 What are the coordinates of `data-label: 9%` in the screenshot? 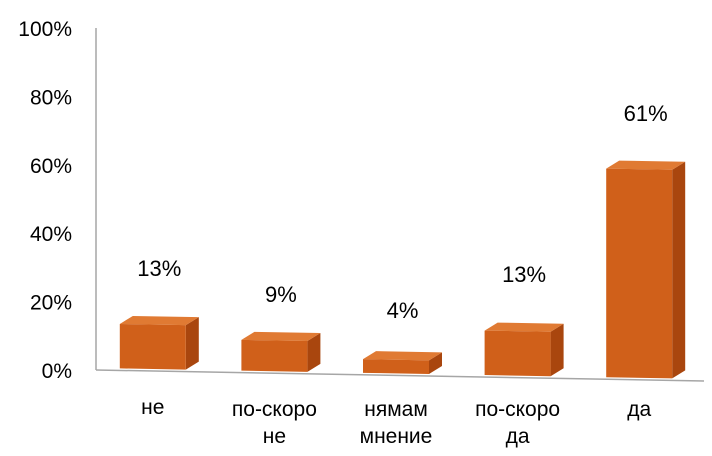 It's located at (281, 294).